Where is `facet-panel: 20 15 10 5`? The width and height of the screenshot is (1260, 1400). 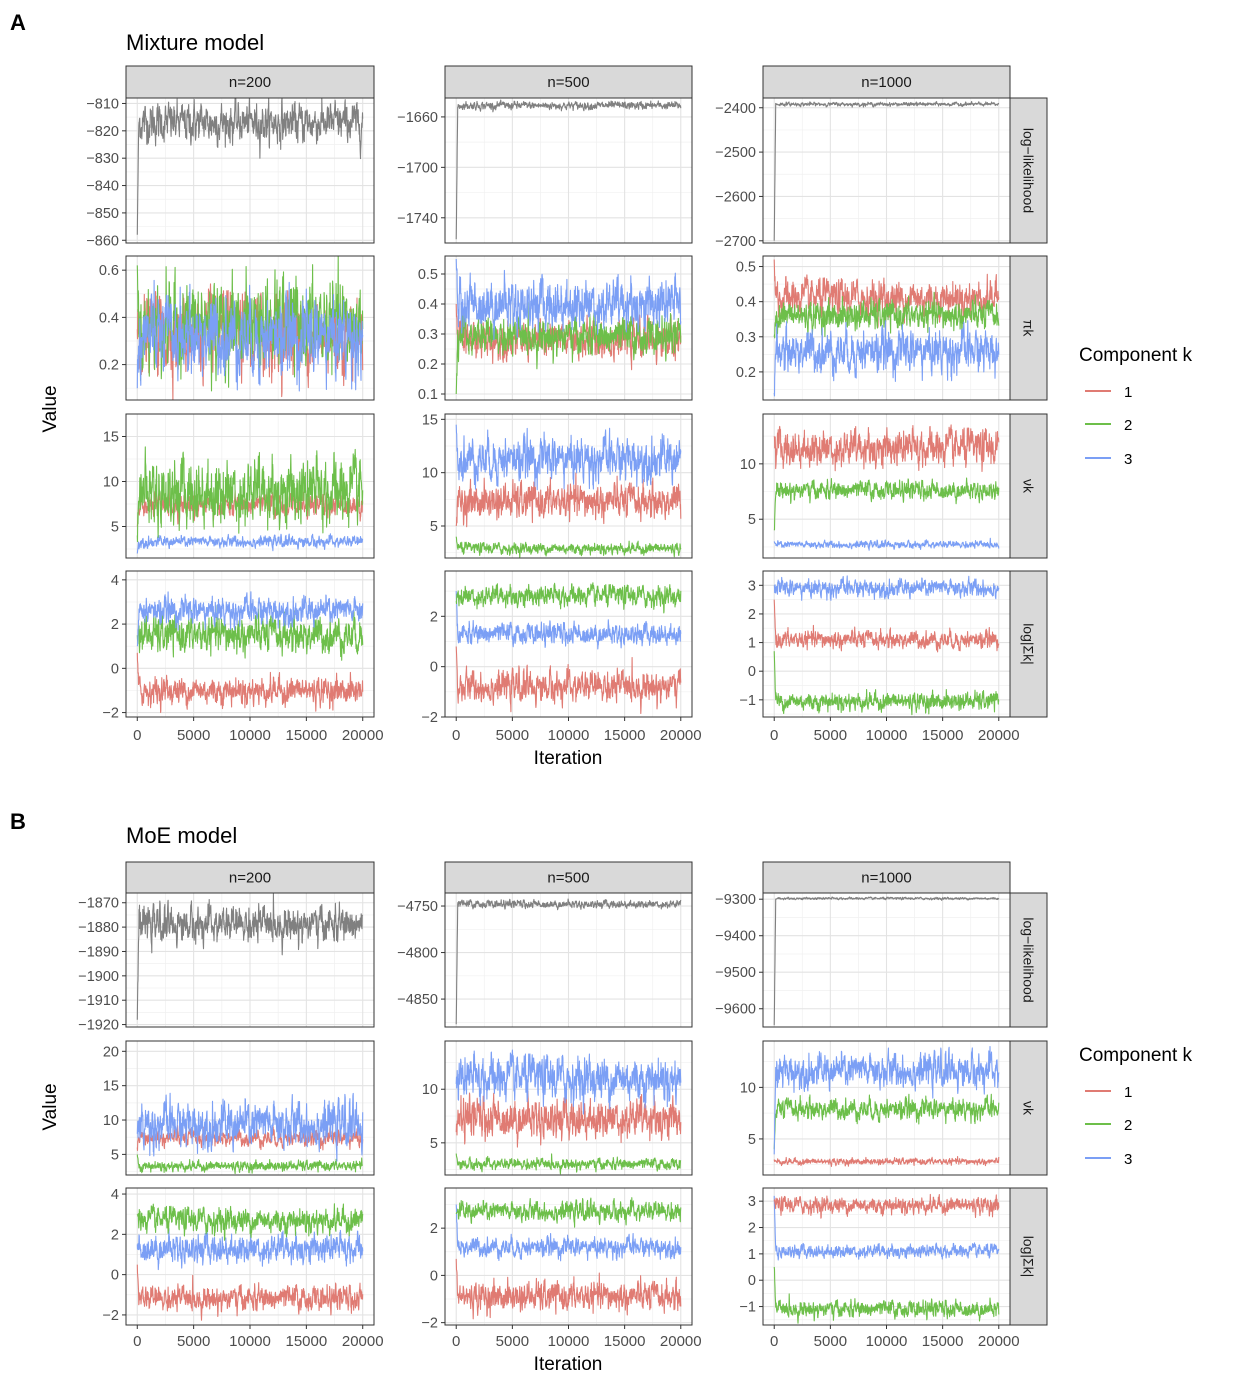
facet-panel: 20 15 10 5 is located at coordinates (239, 1108).